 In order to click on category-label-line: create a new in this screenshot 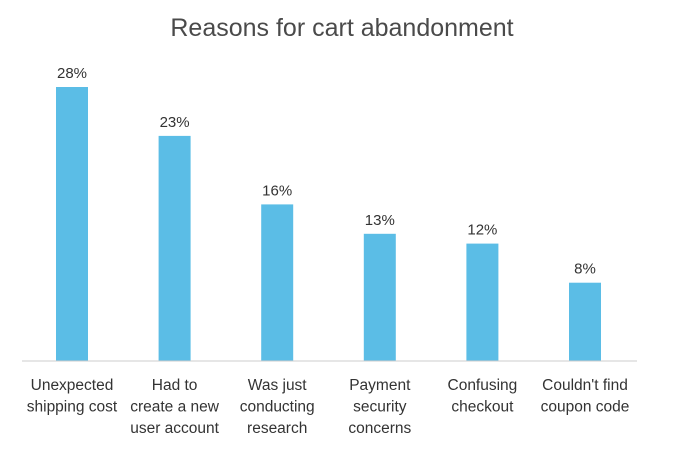, I will do `click(175, 407)`.